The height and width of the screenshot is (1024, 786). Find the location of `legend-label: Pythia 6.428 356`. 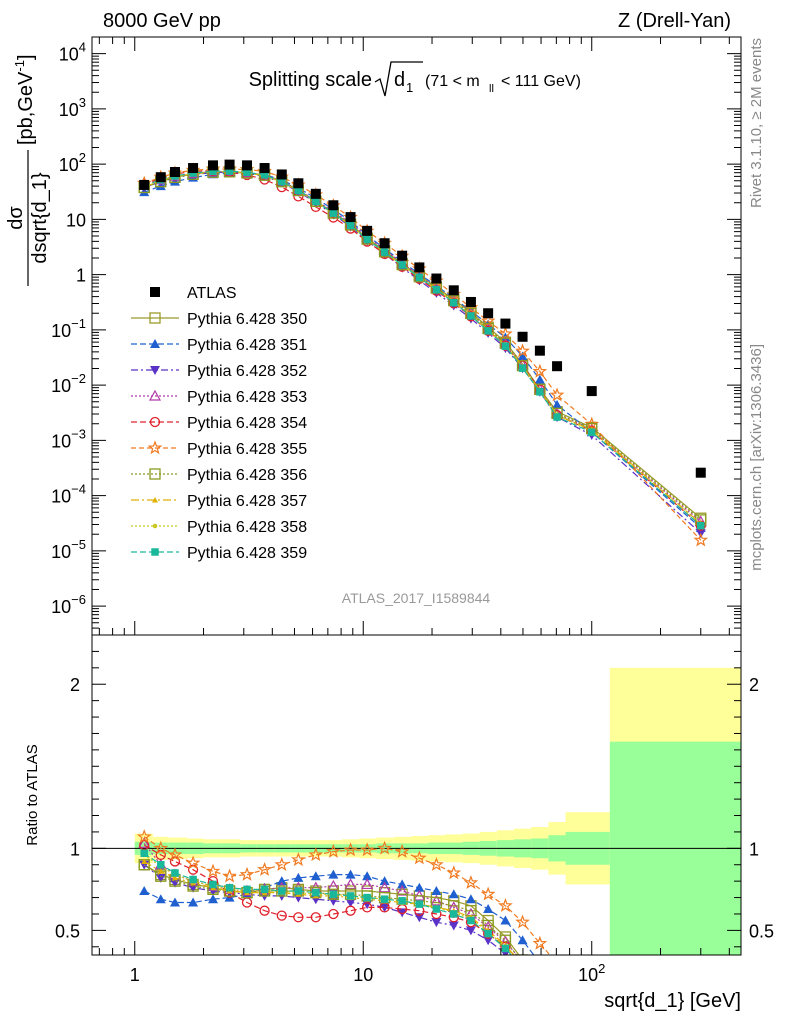

legend-label: Pythia 6.428 356 is located at coordinates (247, 475).